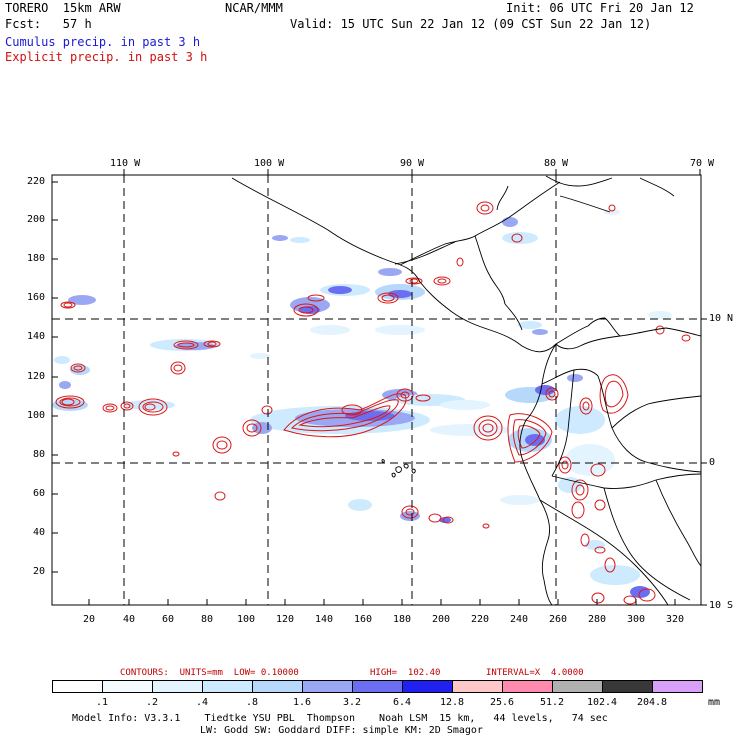 The width and height of the screenshot is (740, 740). What do you see at coordinates (721, 605) in the screenshot?
I see `lat-label-10s: 10 S` at bounding box center [721, 605].